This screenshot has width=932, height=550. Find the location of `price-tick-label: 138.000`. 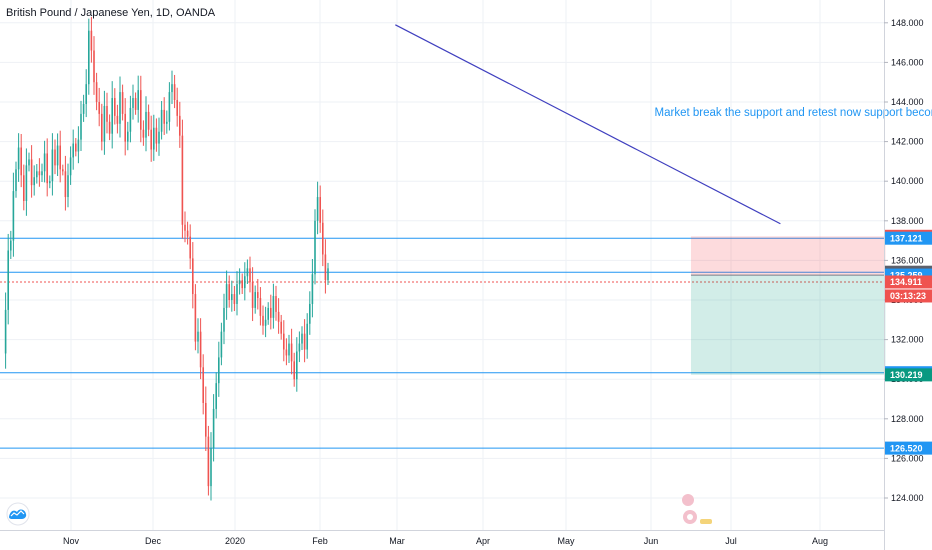

price-tick-label: 138.000 is located at coordinates (907, 221).